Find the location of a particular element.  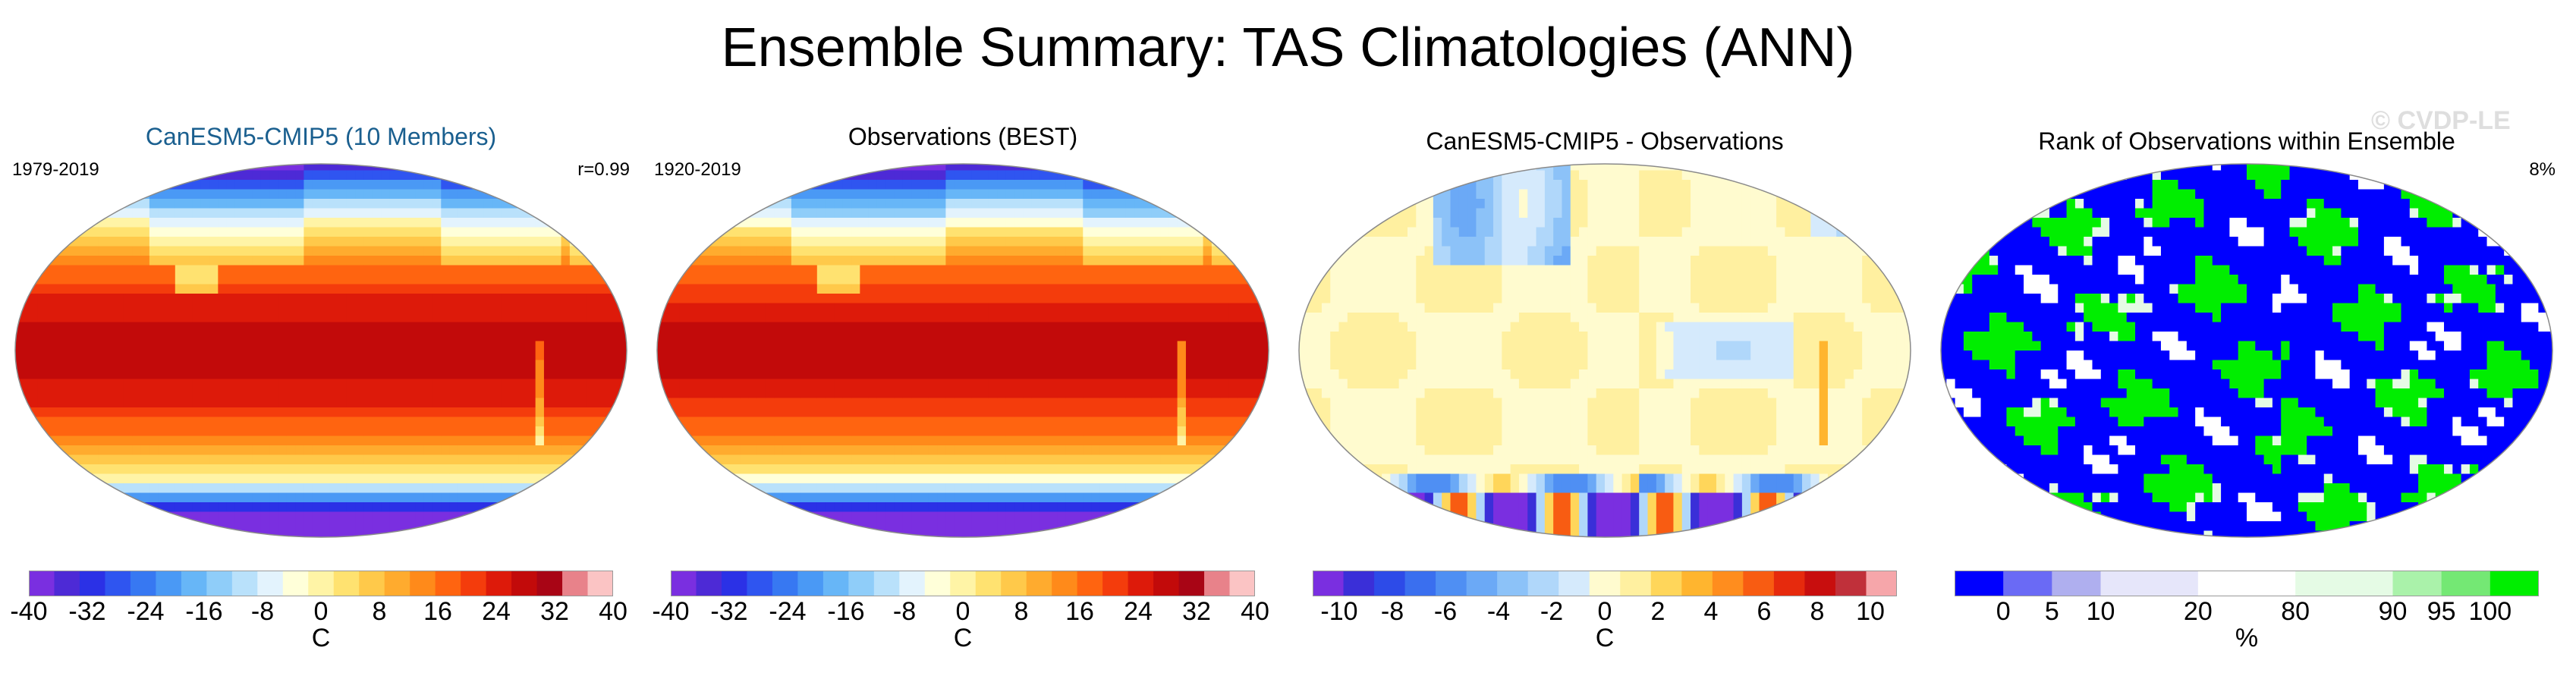

colorbar-tick-label: 0 is located at coordinates (321, 611).